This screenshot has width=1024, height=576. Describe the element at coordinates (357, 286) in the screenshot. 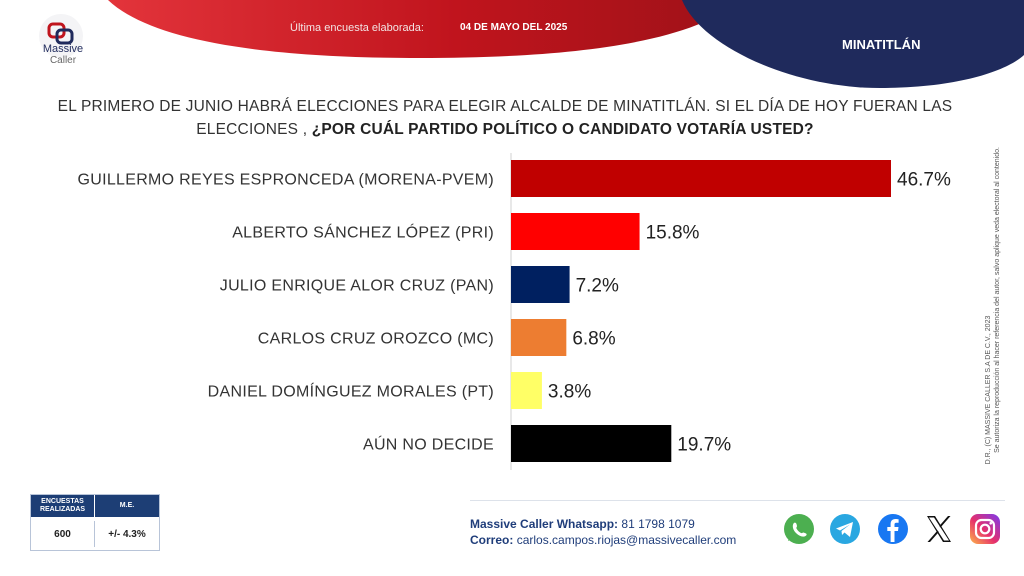

I see `category-label-3: JULIO ENRIQUE ALOR CRUZ (PAN)` at that location.